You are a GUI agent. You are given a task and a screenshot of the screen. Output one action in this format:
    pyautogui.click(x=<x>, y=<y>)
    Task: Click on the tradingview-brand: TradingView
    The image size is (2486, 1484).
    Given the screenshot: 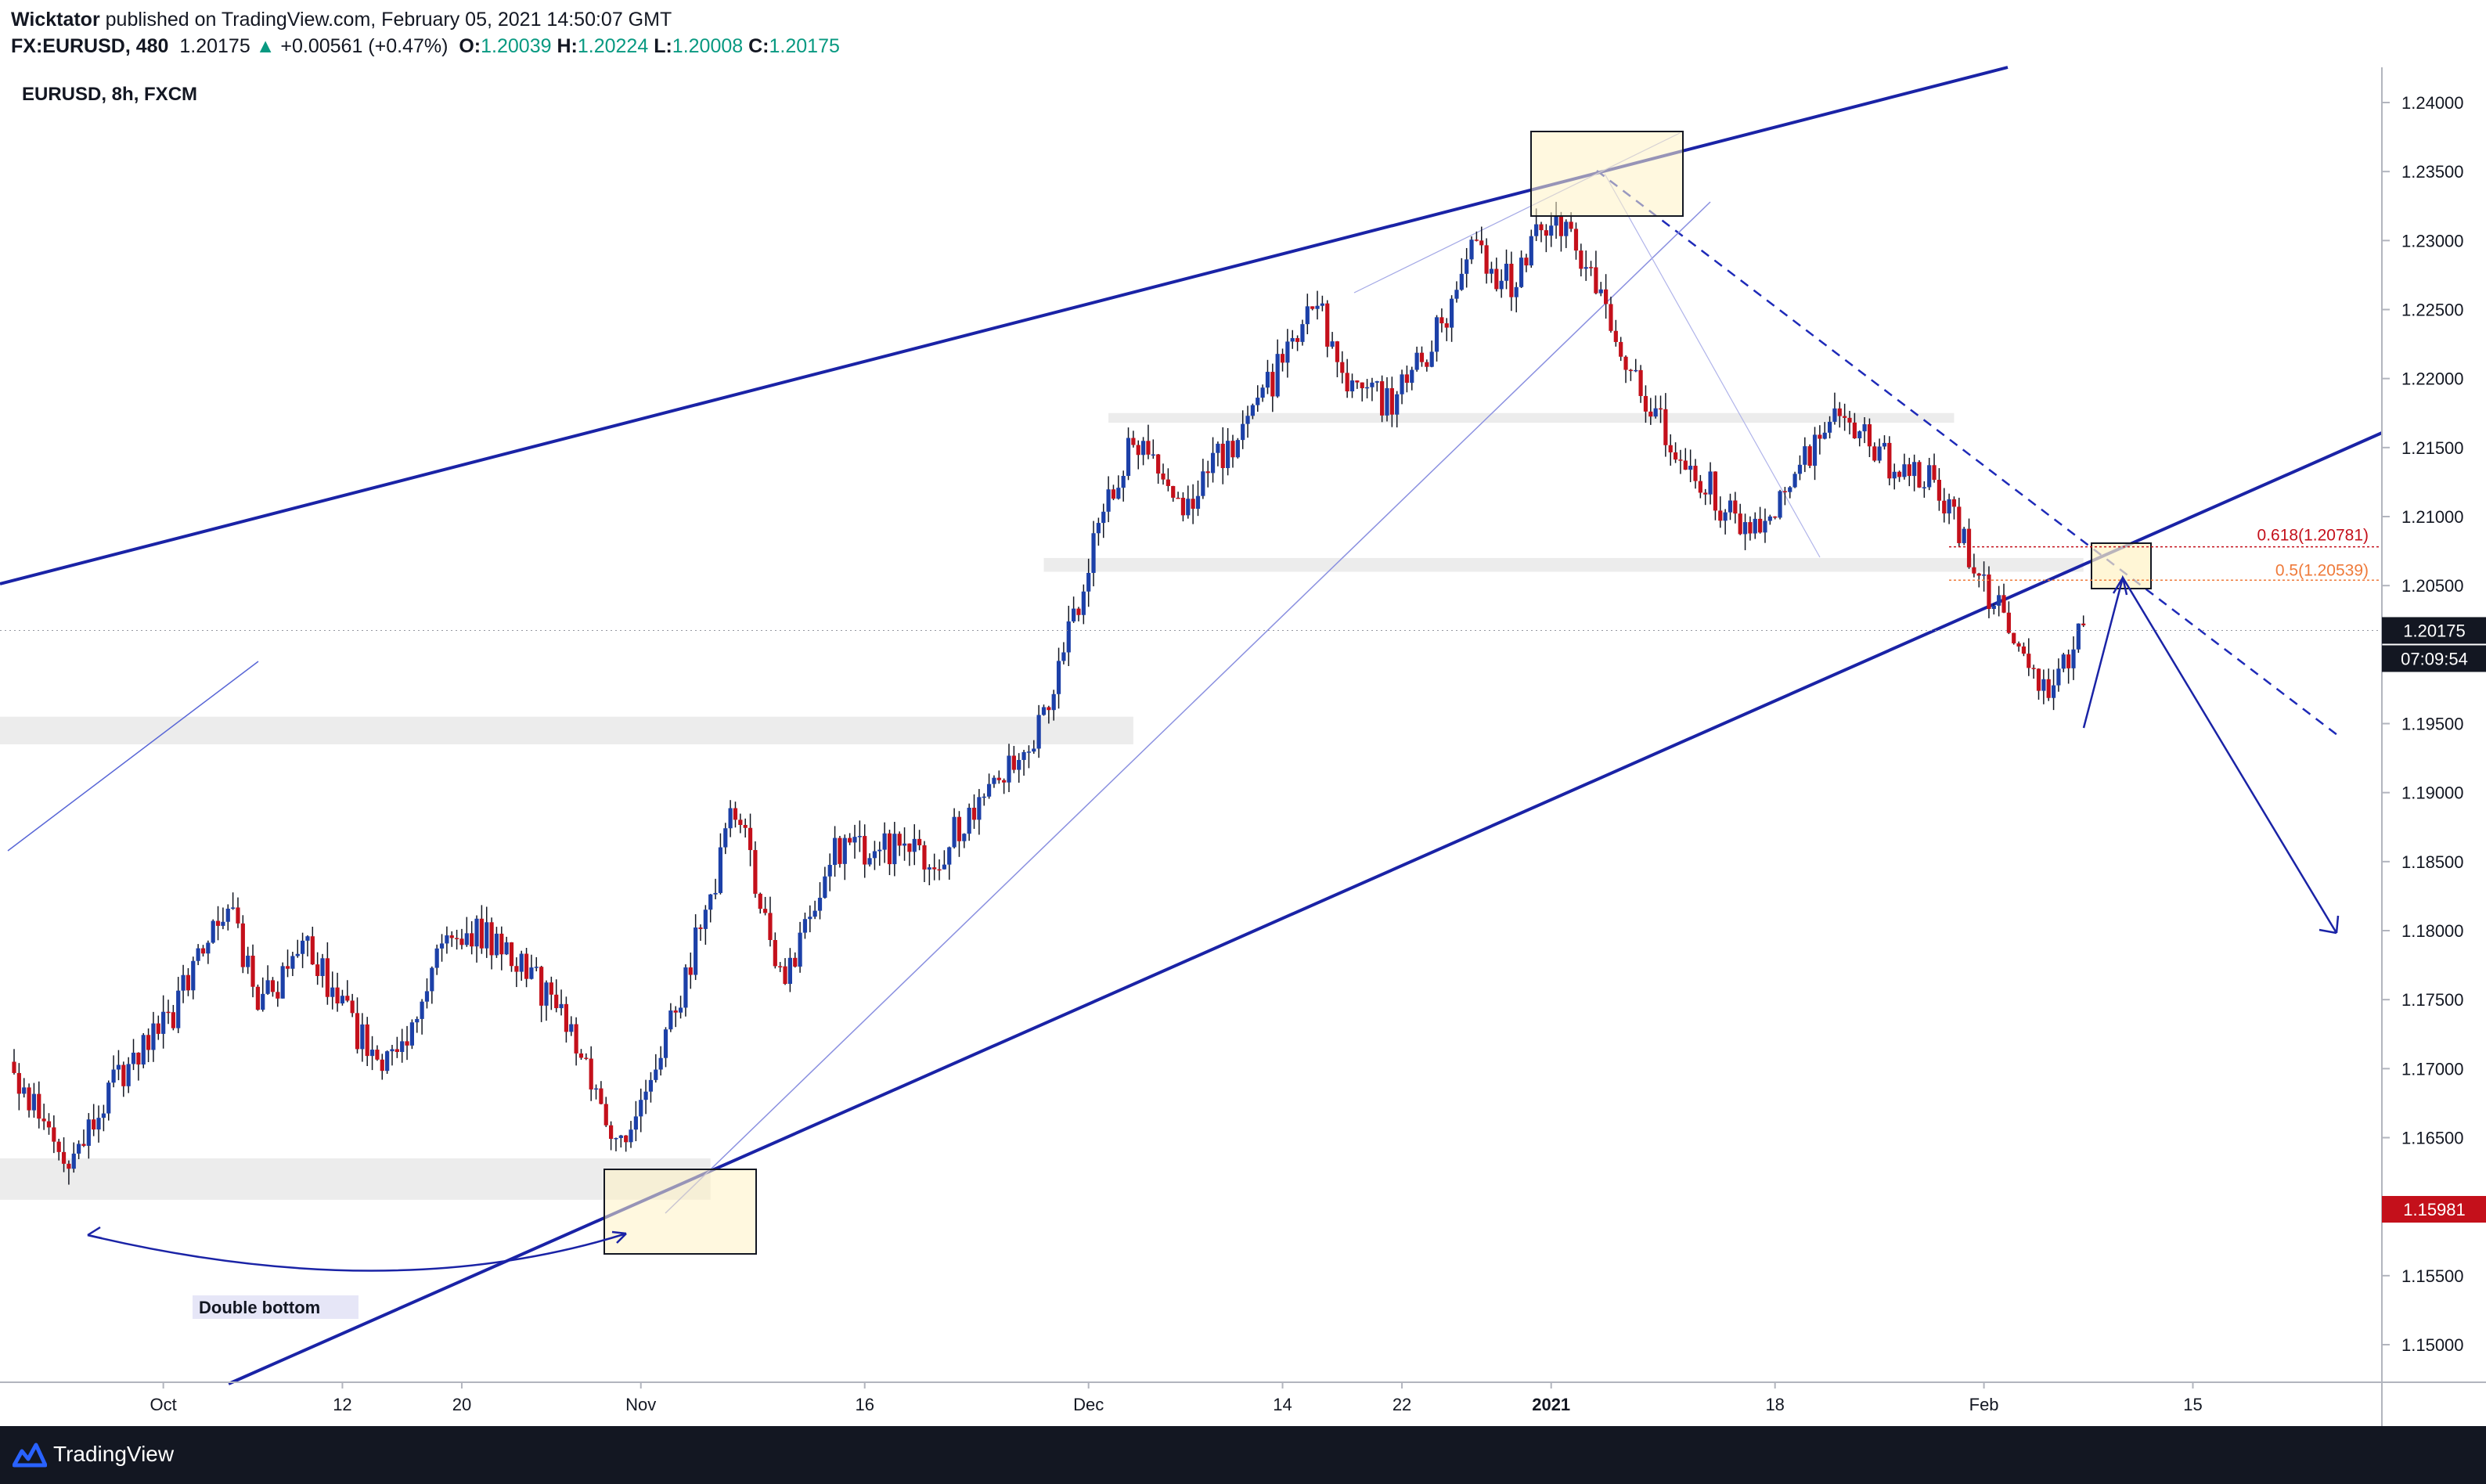 What is the action you would take?
    pyautogui.click(x=114, y=1454)
    